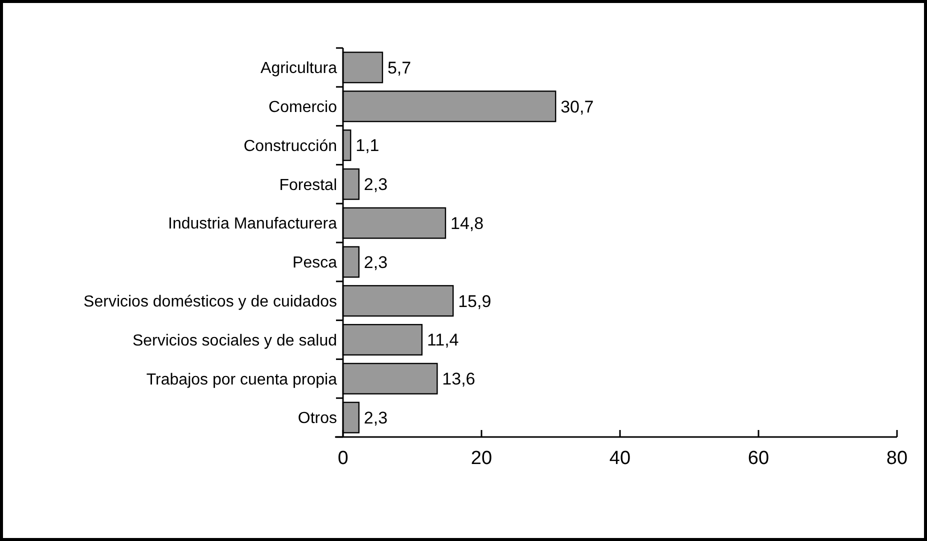  Describe the element at coordinates (481, 458) in the screenshot. I see `x-tick-label: 20` at that location.